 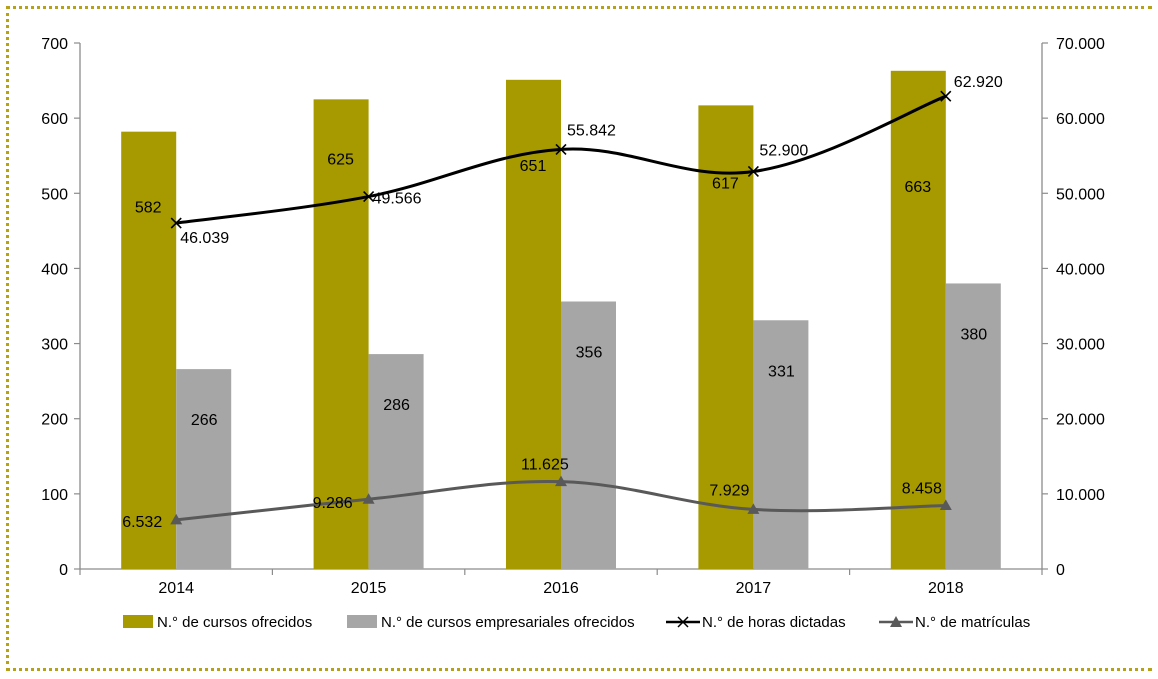 I want to click on legend-swatch-cursos-ofrecidos, so click(x=138, y=621).